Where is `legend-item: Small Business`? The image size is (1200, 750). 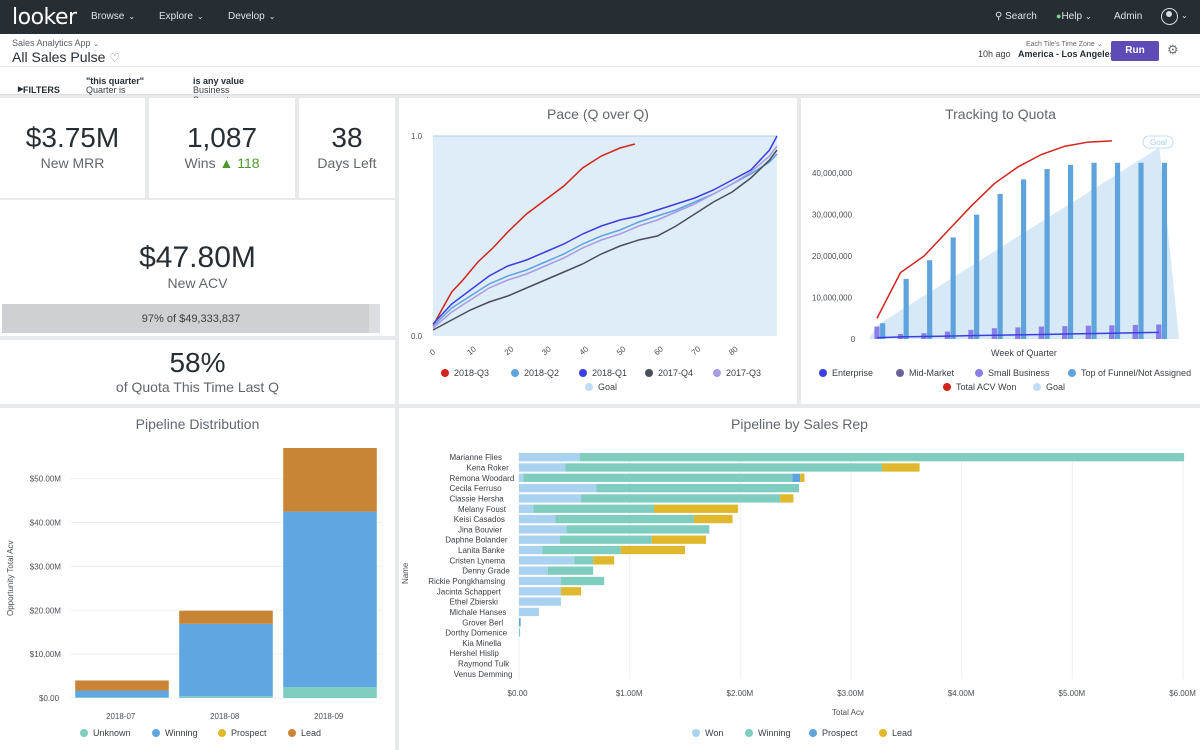
legend-item: Small Business is located at coordinates (1012, 373).